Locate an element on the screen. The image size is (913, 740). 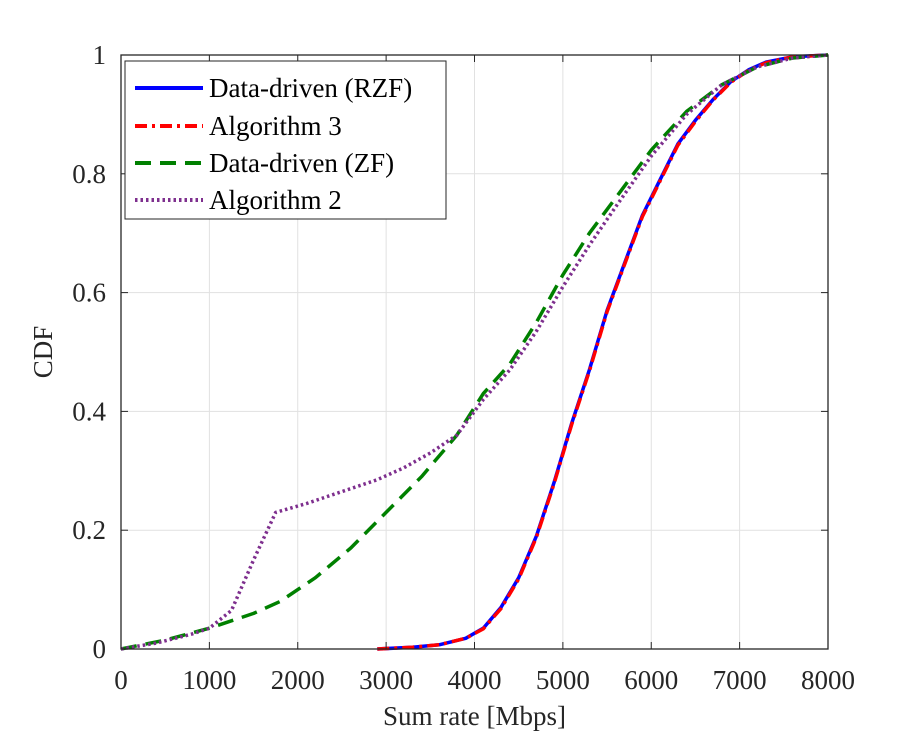
x-axis-label: Sum rate [Mbps] is located at coordinates (474, 716).